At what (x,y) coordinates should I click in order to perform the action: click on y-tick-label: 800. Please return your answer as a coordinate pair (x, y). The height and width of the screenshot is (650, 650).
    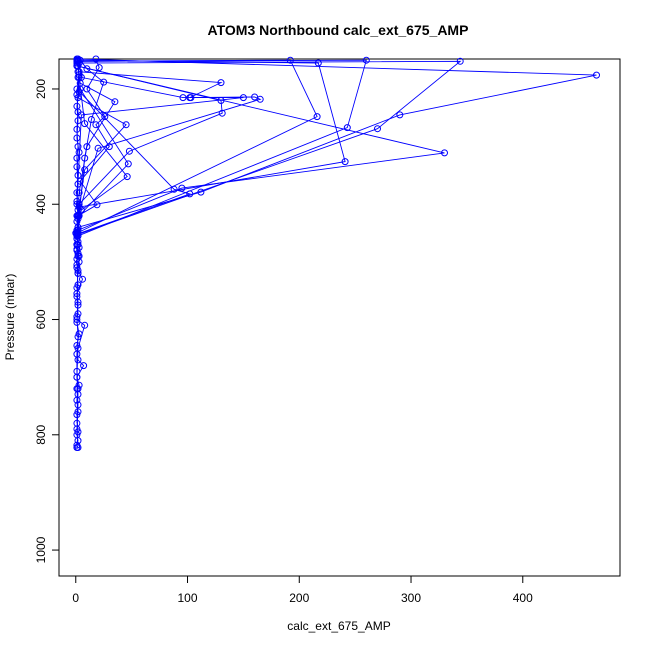
    Looking at the image, I should click on (41, 434).